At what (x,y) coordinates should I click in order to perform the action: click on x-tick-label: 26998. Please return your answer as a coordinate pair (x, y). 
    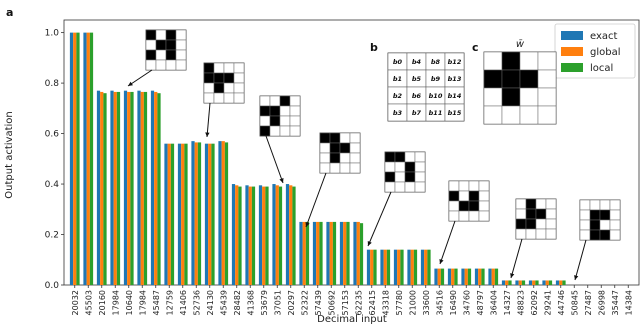
    Looking at the image, I should click on (601, 302).